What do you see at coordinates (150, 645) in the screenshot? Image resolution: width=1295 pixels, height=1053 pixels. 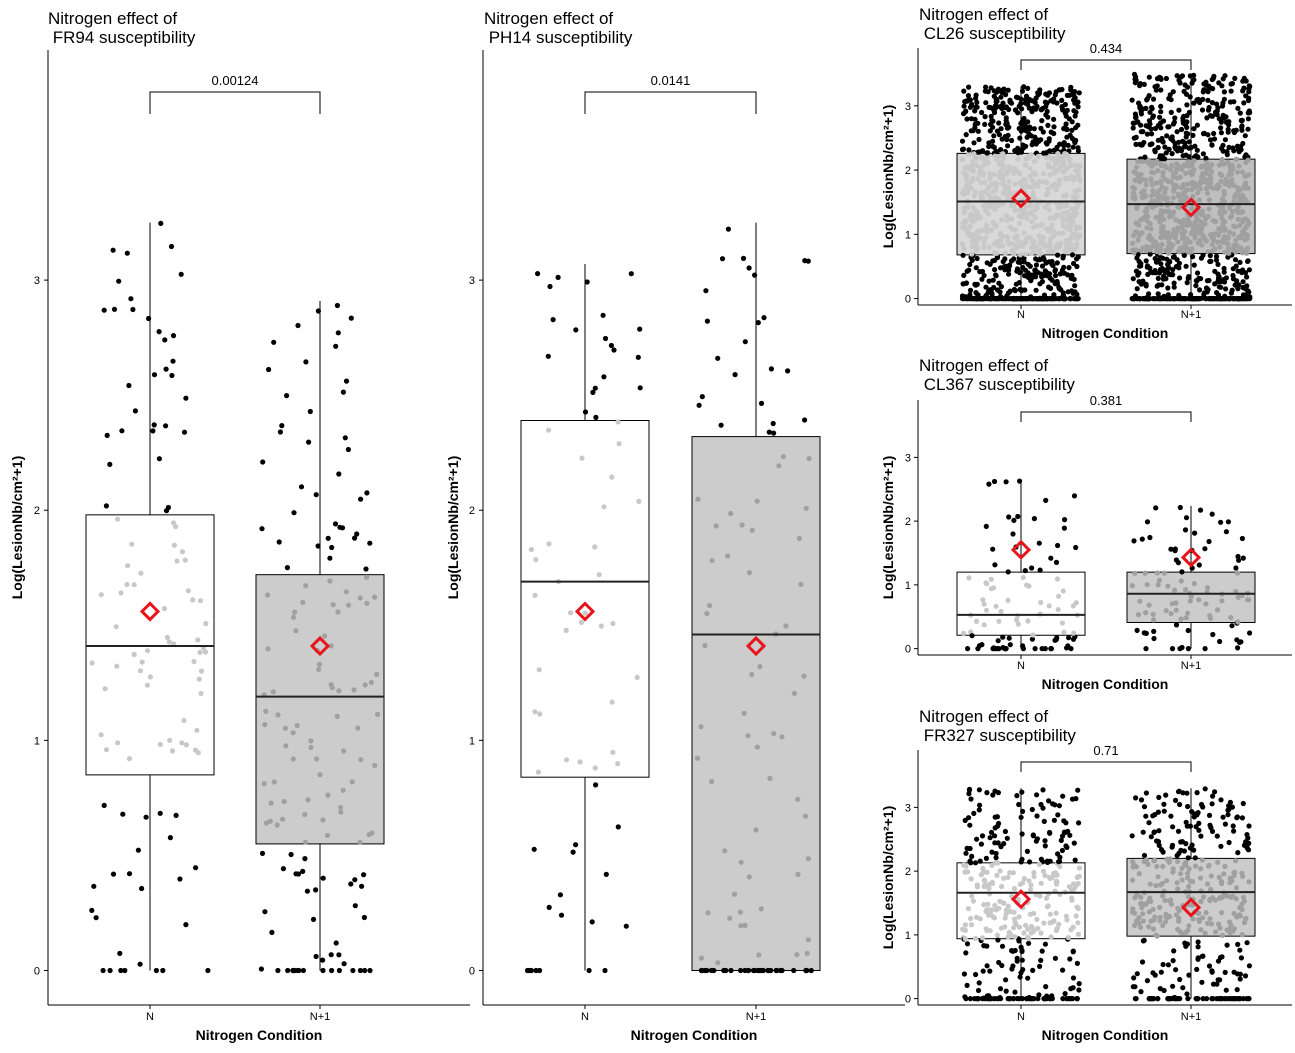 I see `box-body` at bounding box center [150, 645].